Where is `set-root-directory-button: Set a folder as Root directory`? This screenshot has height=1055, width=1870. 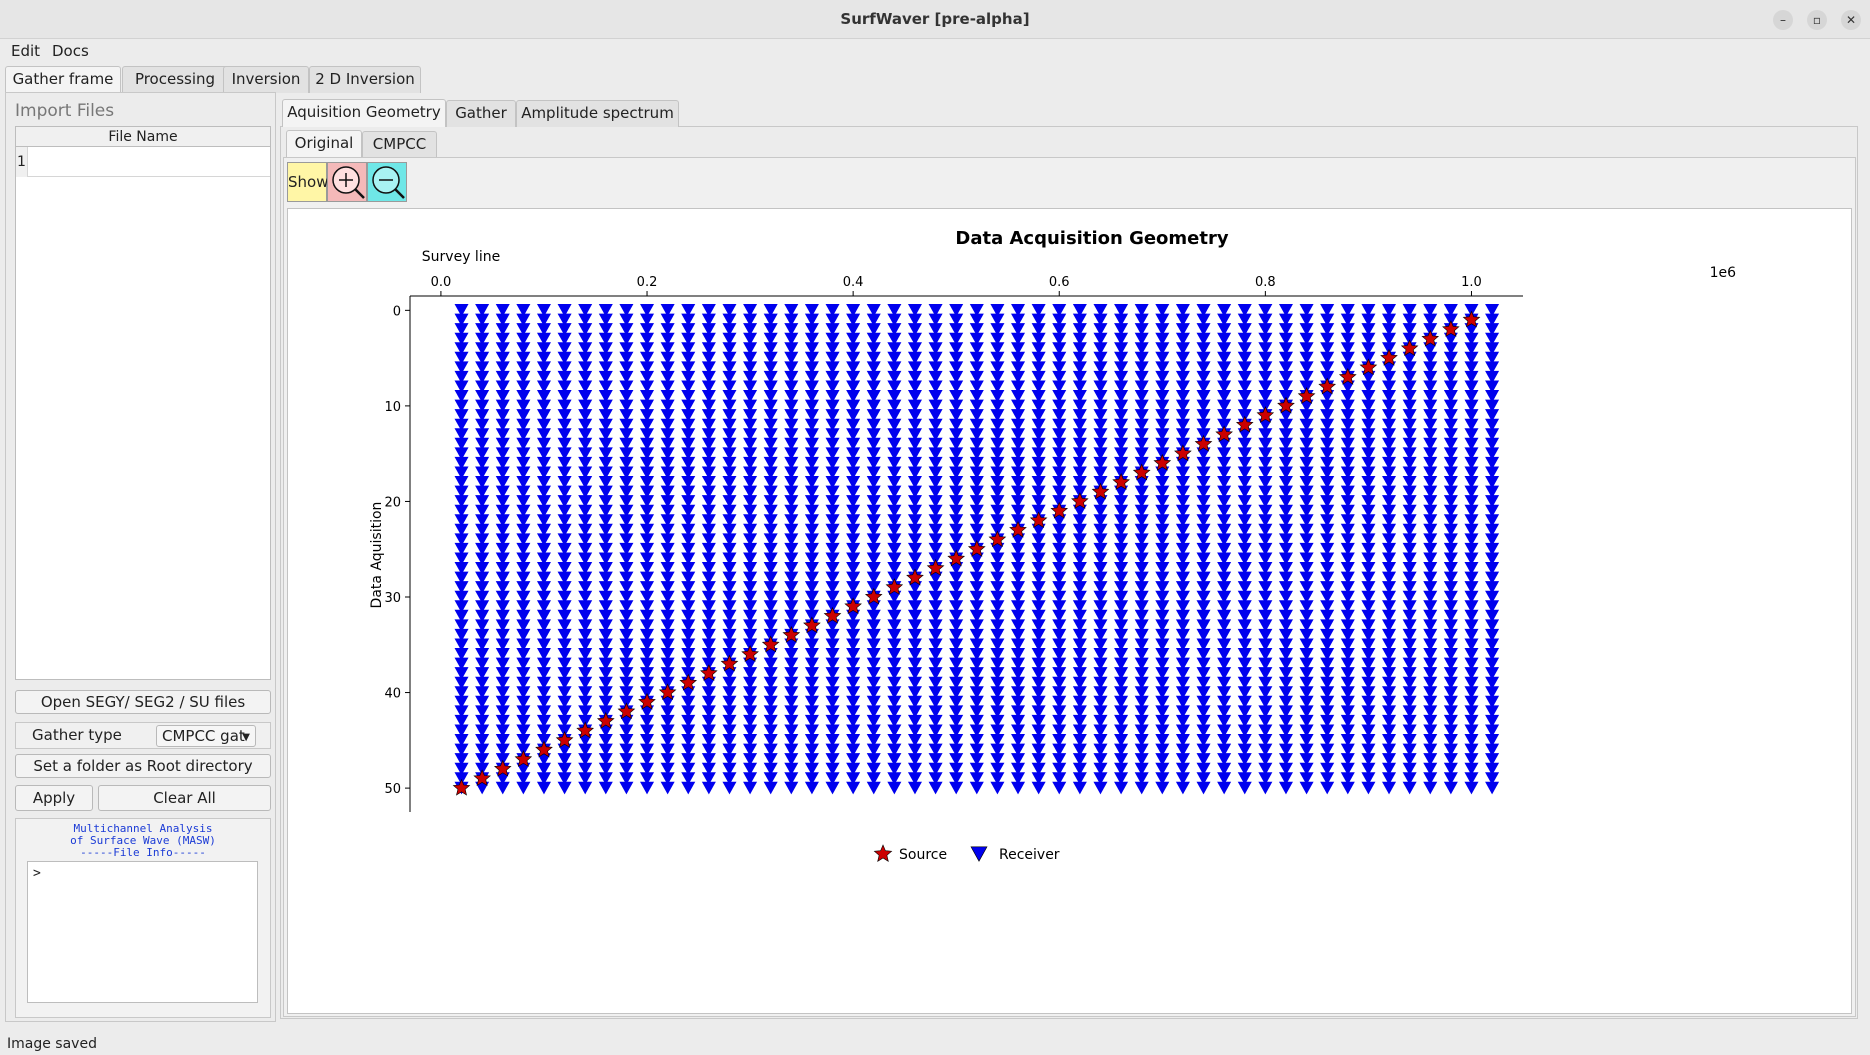
set-root-directory-button: Set a folder as Root directory is located at coordinates (143, 766).